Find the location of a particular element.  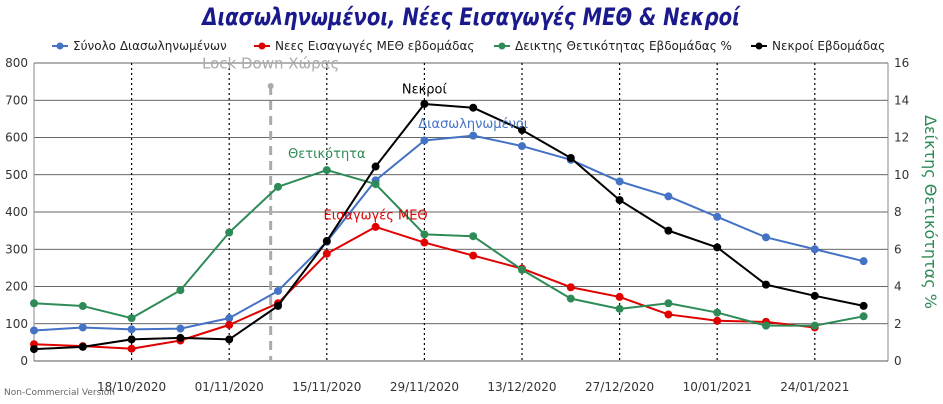

y-right-tick-label: 16 is located at coordinates (901, 63).